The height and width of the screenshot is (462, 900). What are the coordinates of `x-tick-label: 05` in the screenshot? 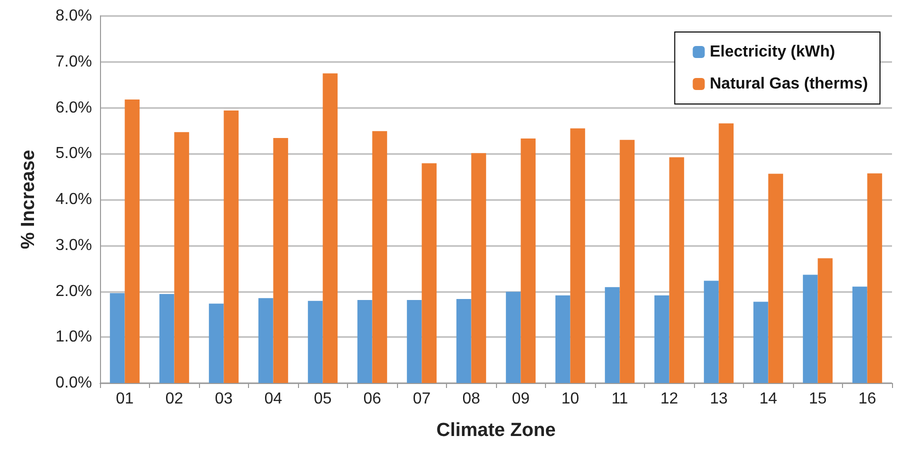 It's located at (323, 399).